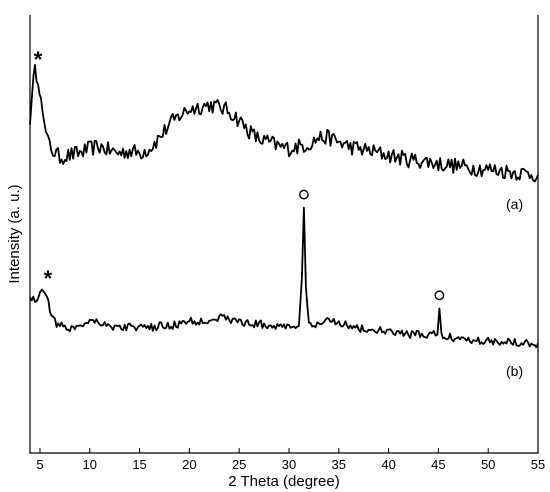  What do you see at coordinates (239, 464) in the screenshot?
I see `x-tick-label: 25` at bounding box center [239, 464].